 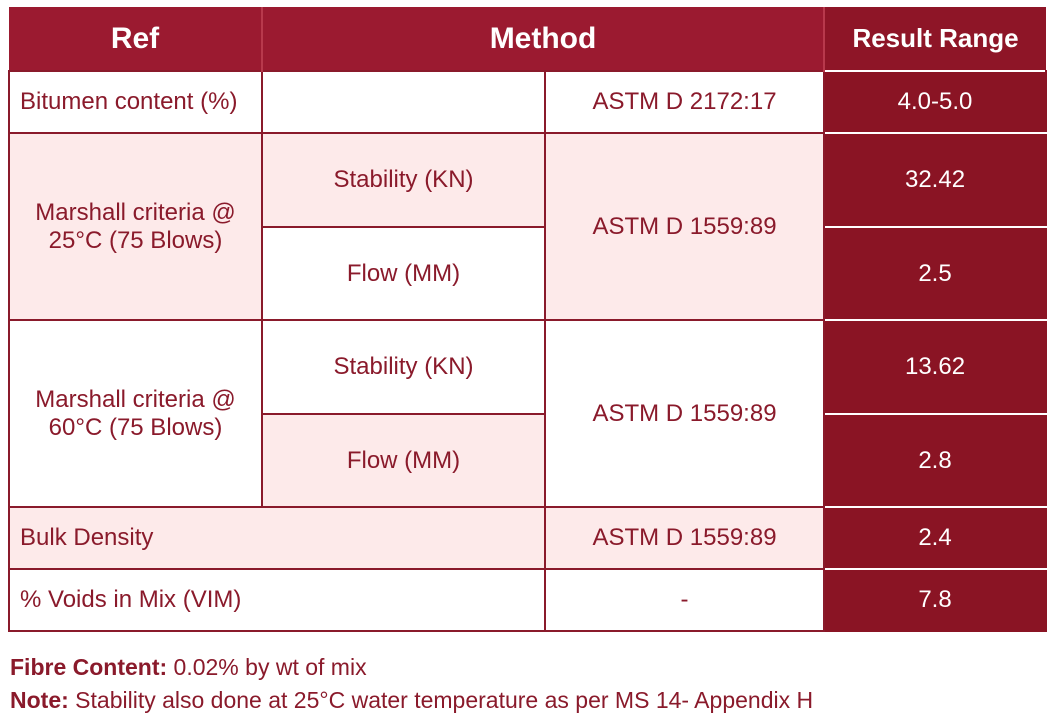 What do you see at coordinates (935, 538) in the screenshot?
I see `bulk-density-result: 2.4` at bounding box center [935, 538].